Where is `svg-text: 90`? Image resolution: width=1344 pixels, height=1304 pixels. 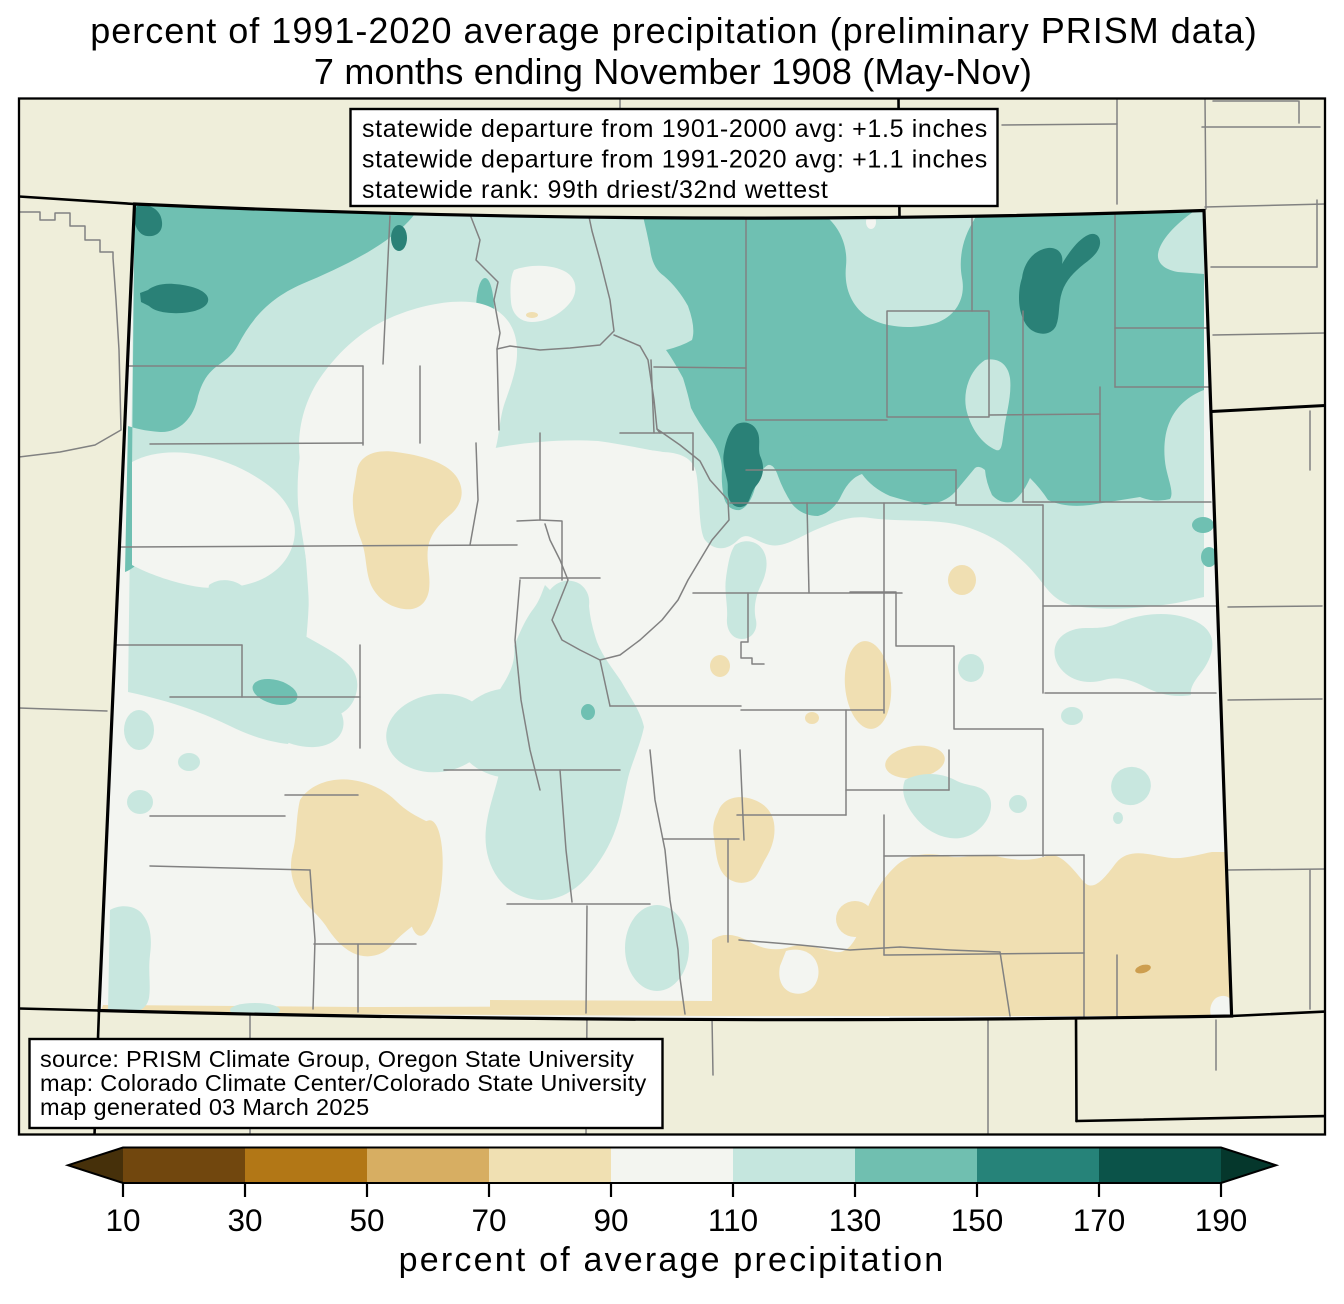
svg-text: 90 is located at coordinates (610, 1220).